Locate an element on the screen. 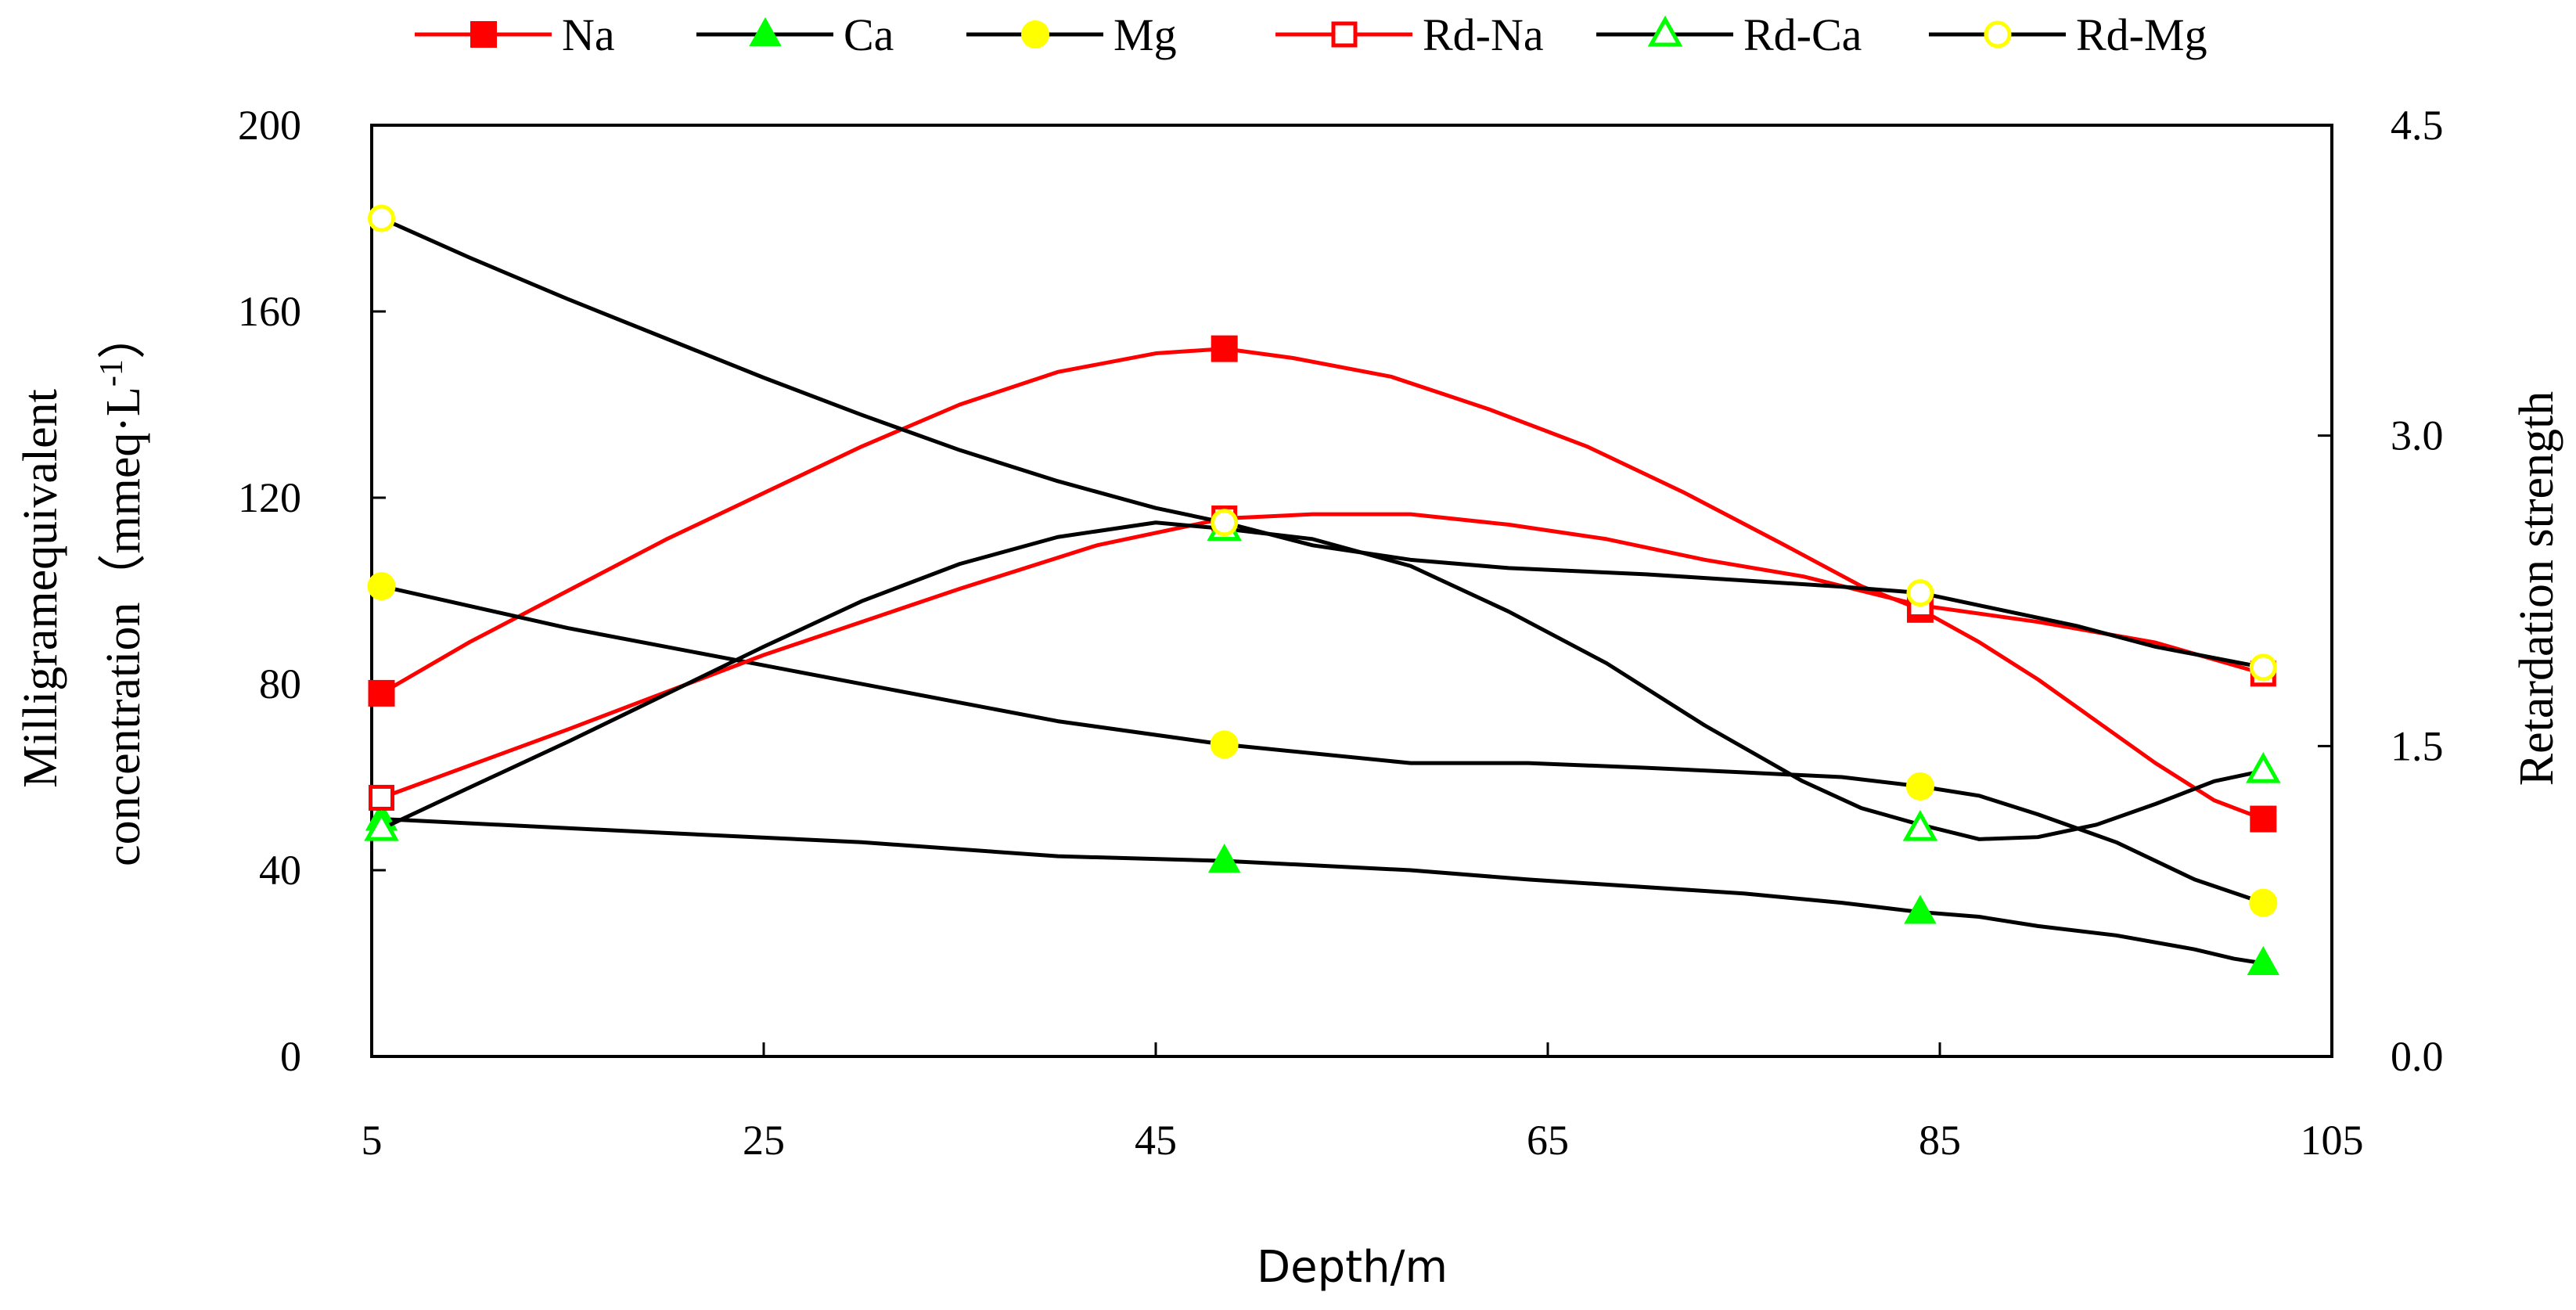 Image resolution: width=2576 pixels, height=1310 pixels. right-axis-title-text: Retardation strength is located at coordinates (2536, 588).